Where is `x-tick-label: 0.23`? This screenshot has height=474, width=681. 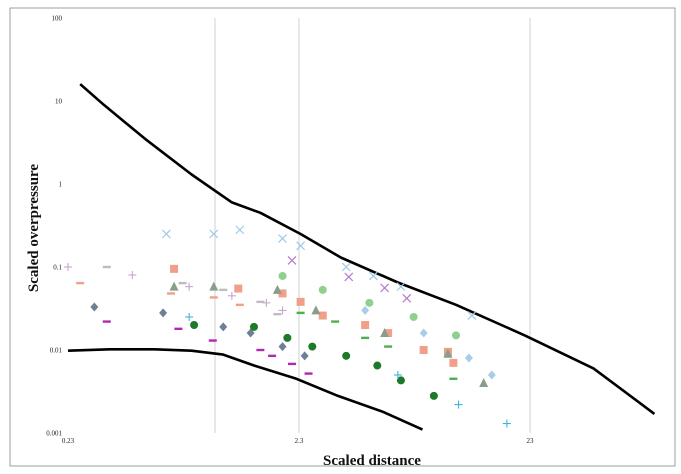 x-tick-label: 0.23 is located at coordinates (68, 441).